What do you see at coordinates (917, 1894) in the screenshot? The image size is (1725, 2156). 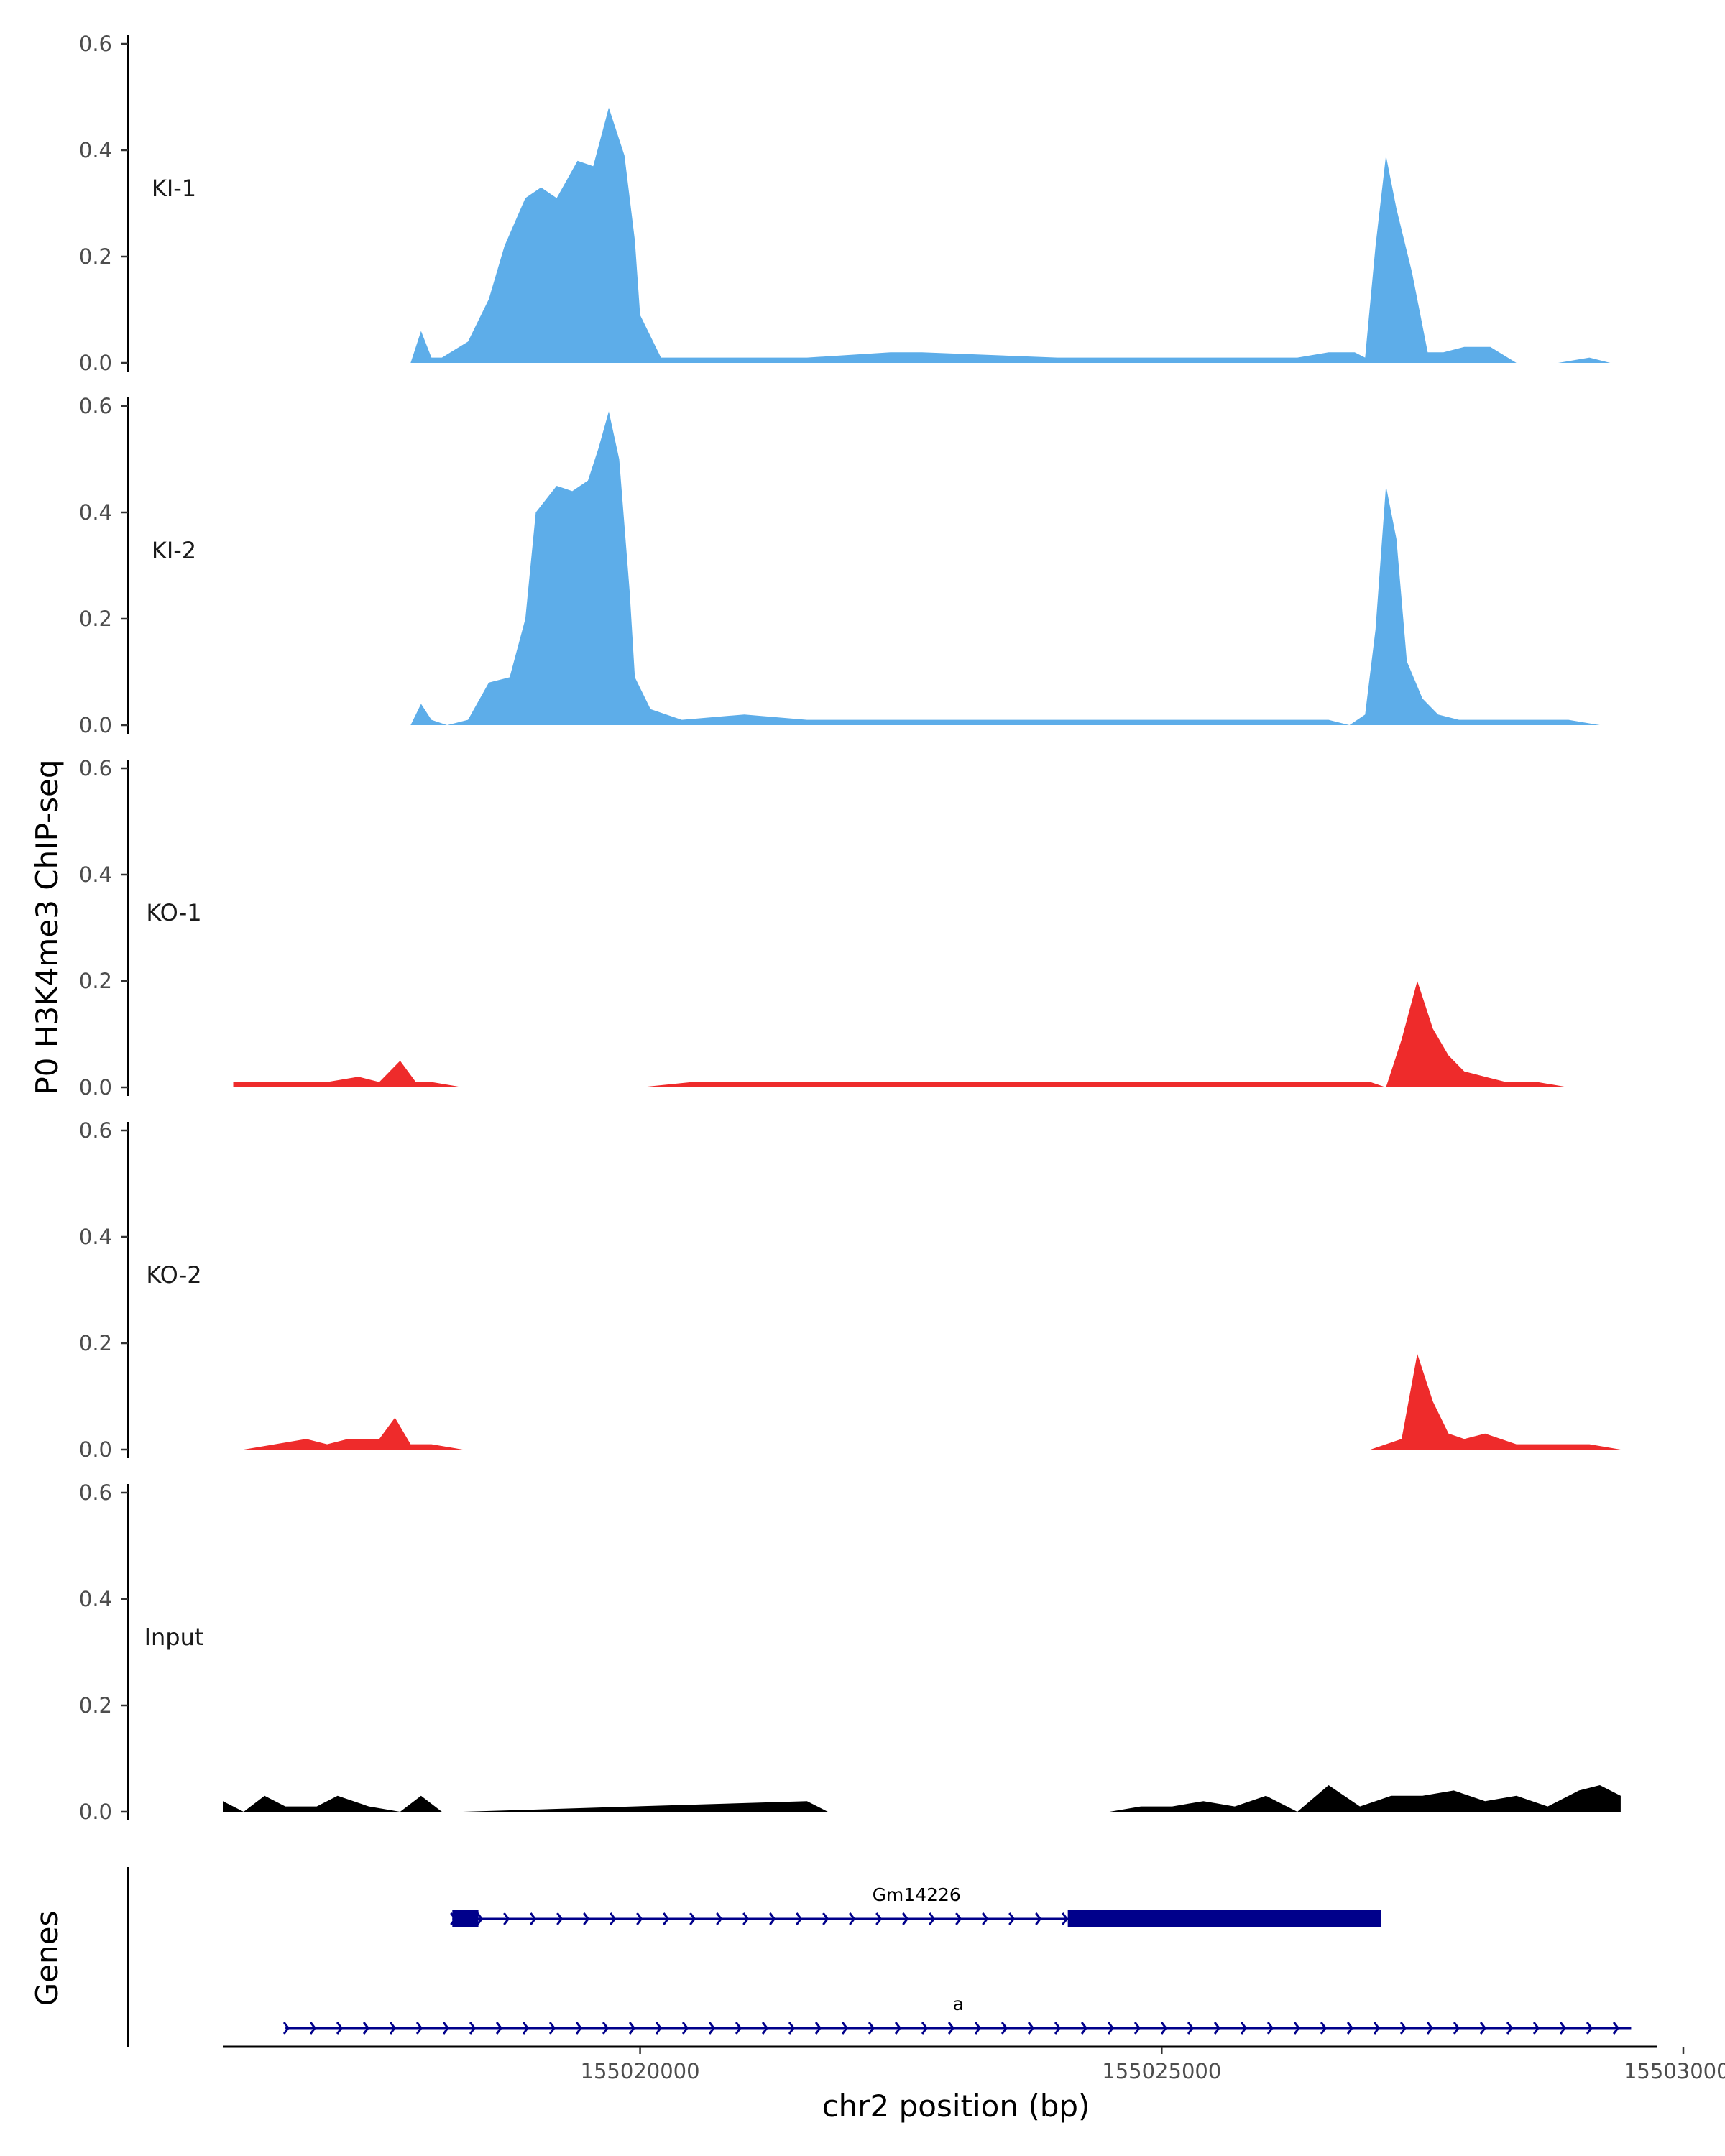 I see `gene-label: Gm14226` at bounding box center [917, 1894].